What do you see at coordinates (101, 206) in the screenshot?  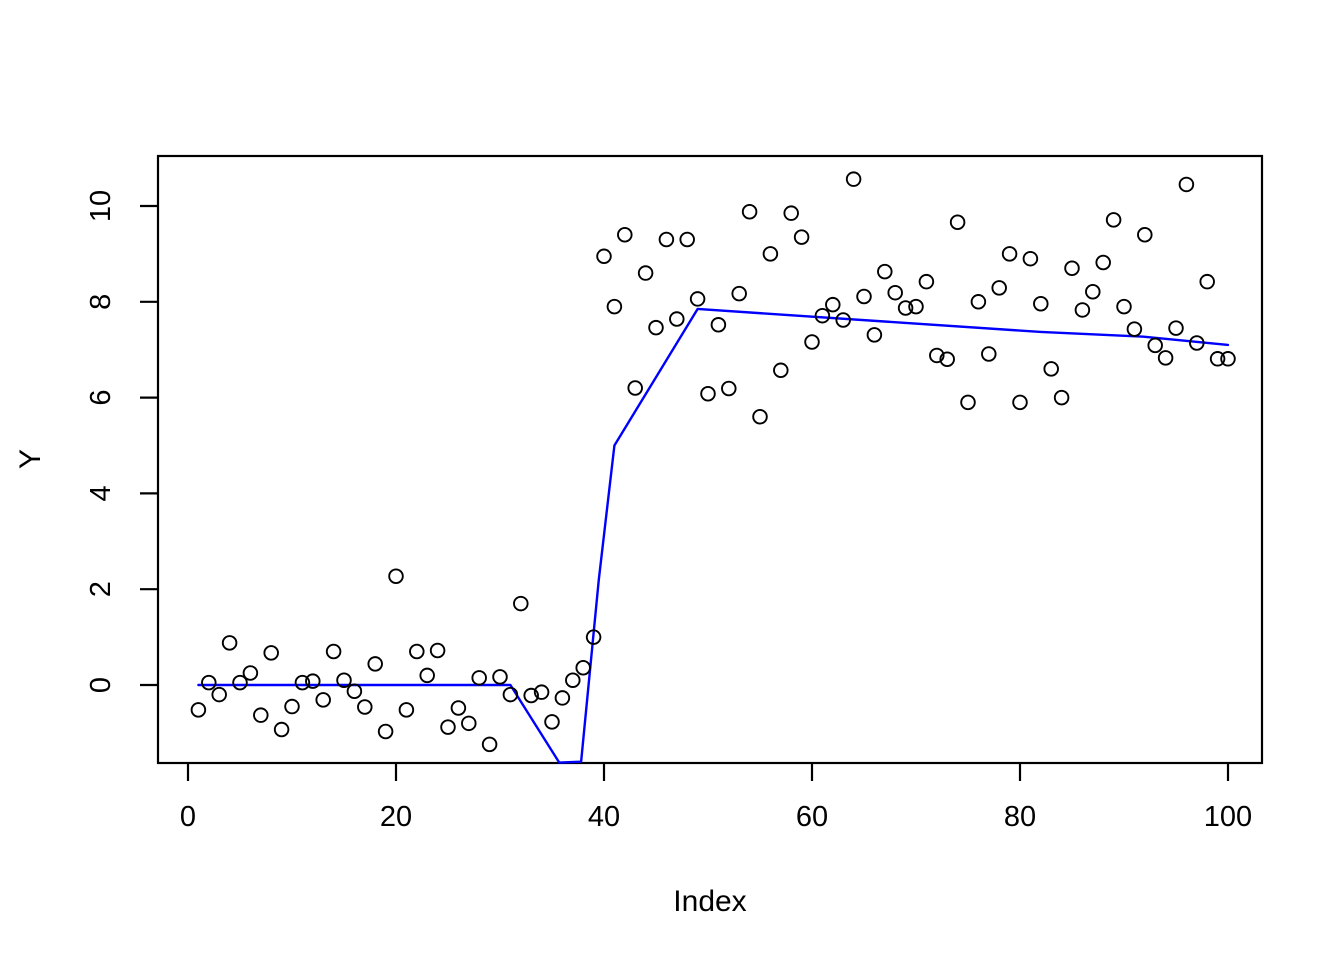 I see `y-tick-label: 10` at bounding box center [101, 206].